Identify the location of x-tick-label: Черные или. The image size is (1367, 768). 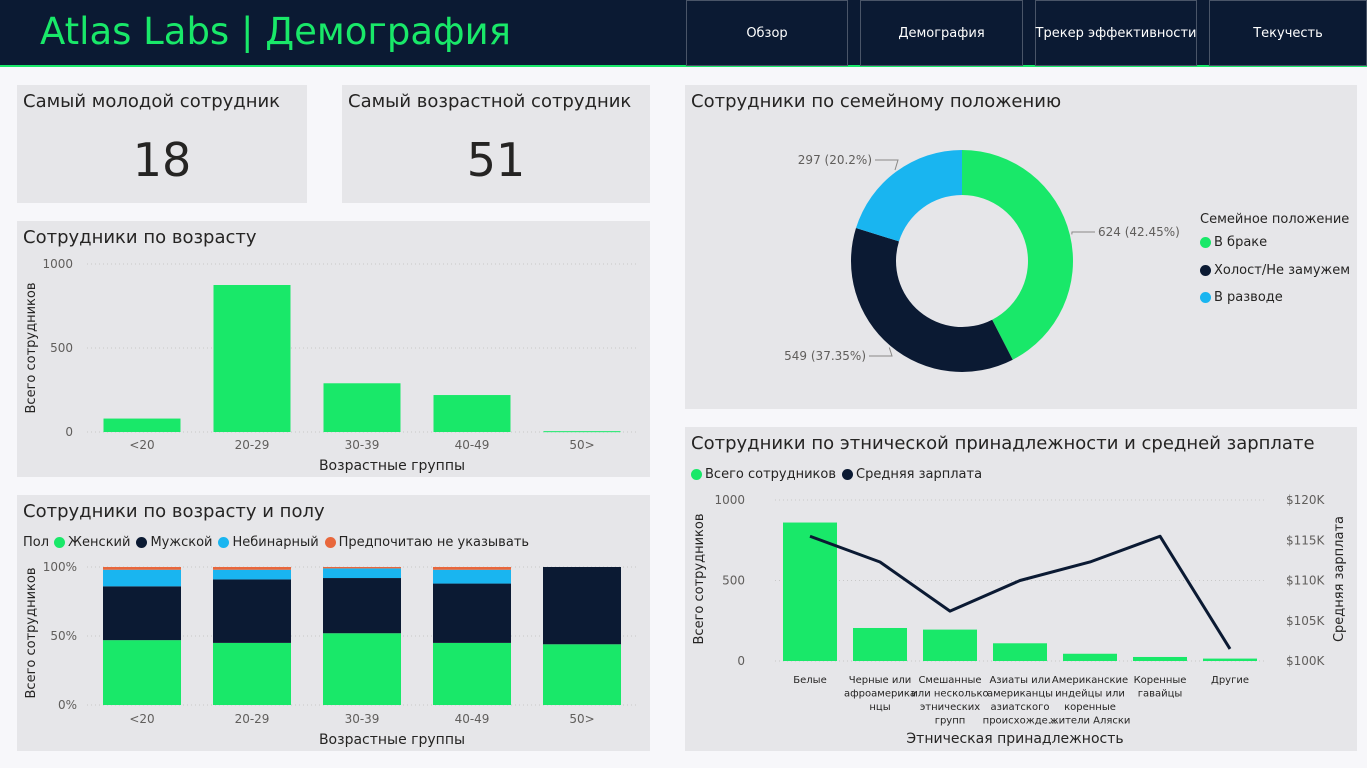
(880, 680).